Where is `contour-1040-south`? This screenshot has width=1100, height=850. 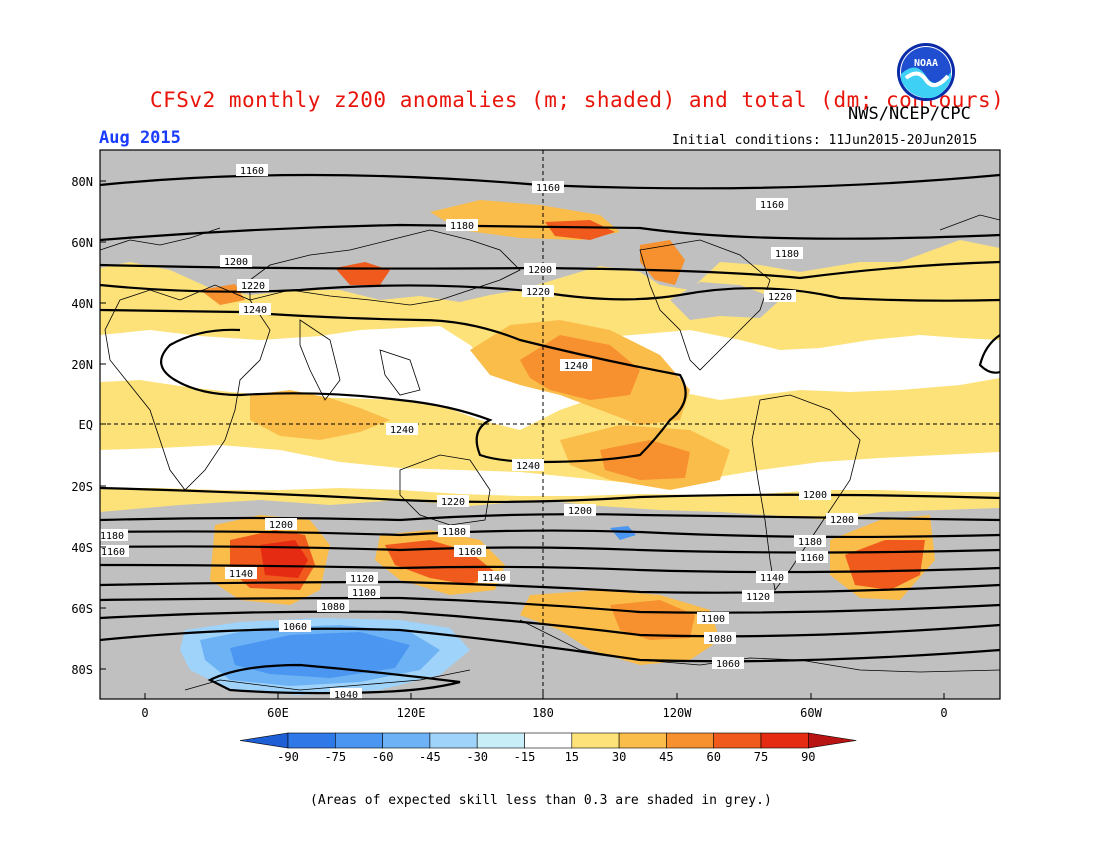 contour-1040-south is located at coordinates (334, 679).